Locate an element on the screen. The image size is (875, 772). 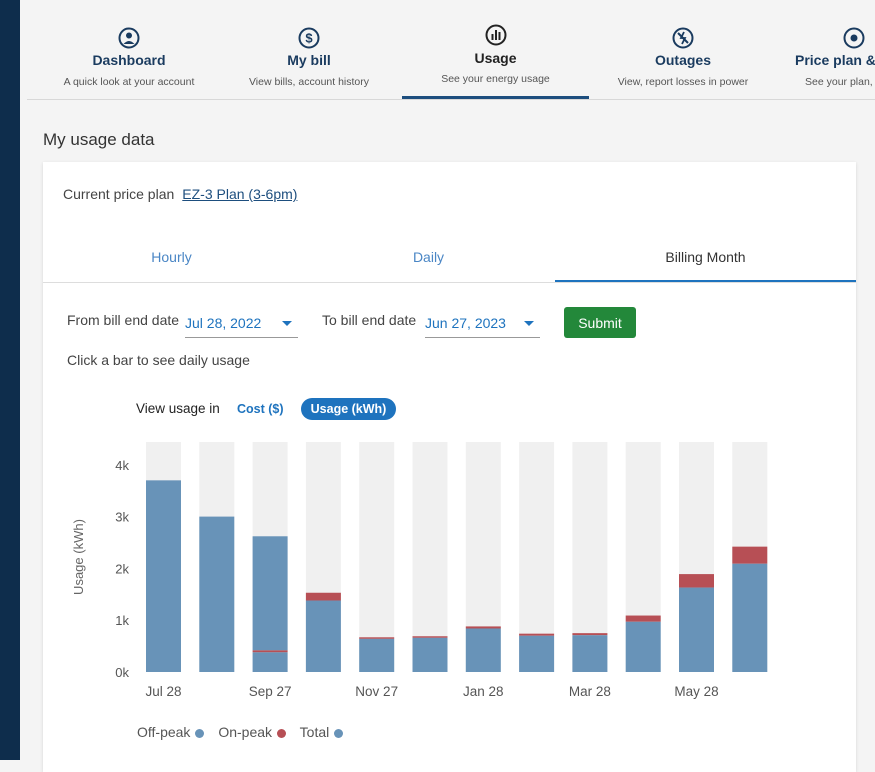
page-title: My usage data is located at coordinates (99, 139).